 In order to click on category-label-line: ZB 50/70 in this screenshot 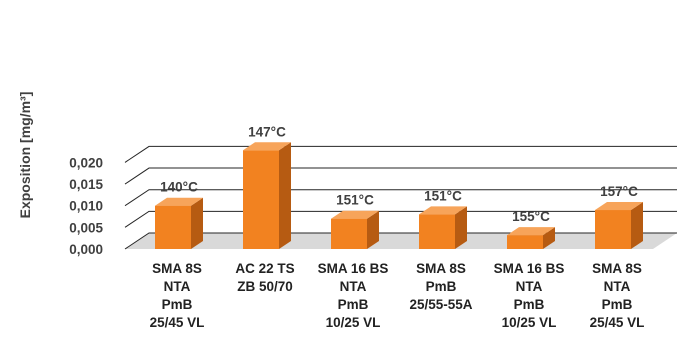, I will do `click(265, 286)`.